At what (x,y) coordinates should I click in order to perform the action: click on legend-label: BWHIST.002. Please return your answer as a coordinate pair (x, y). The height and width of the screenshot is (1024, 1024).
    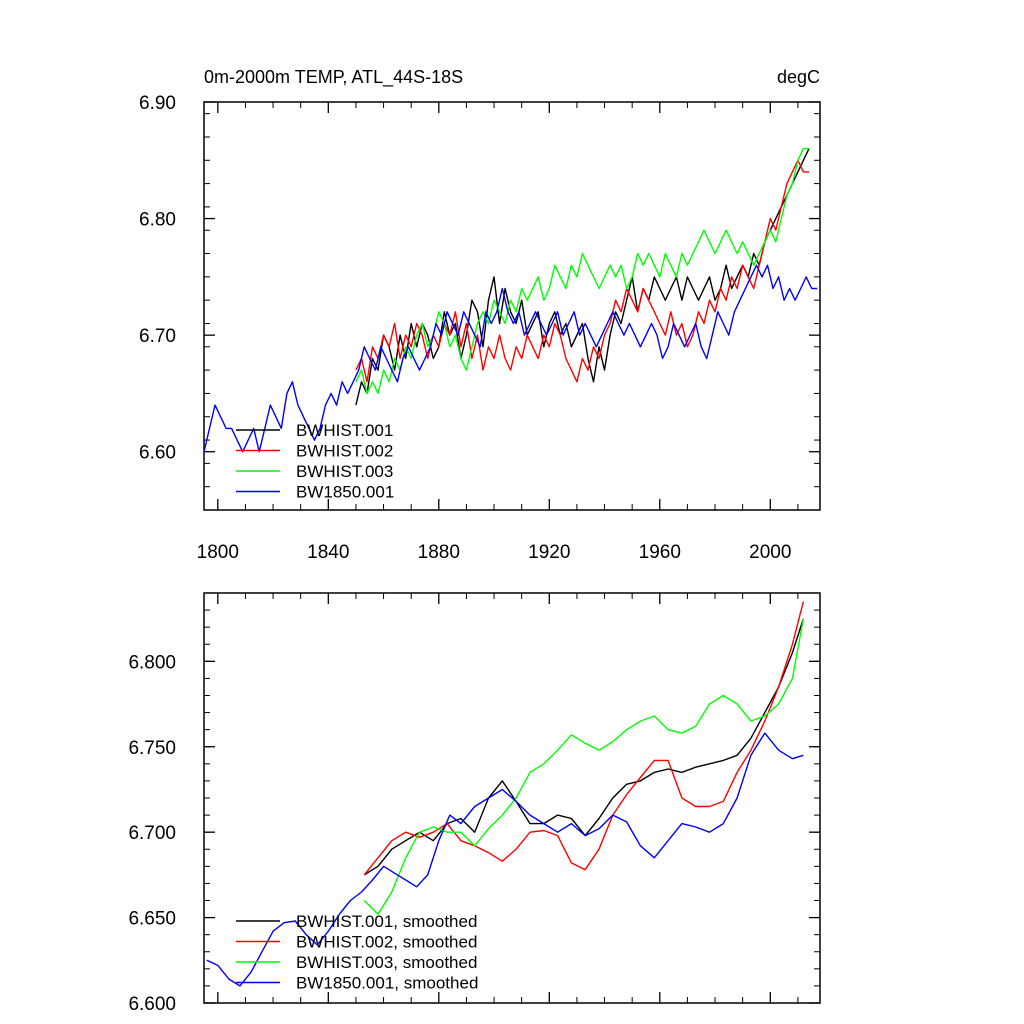
    Looking at the image, I should click on (344, 451).